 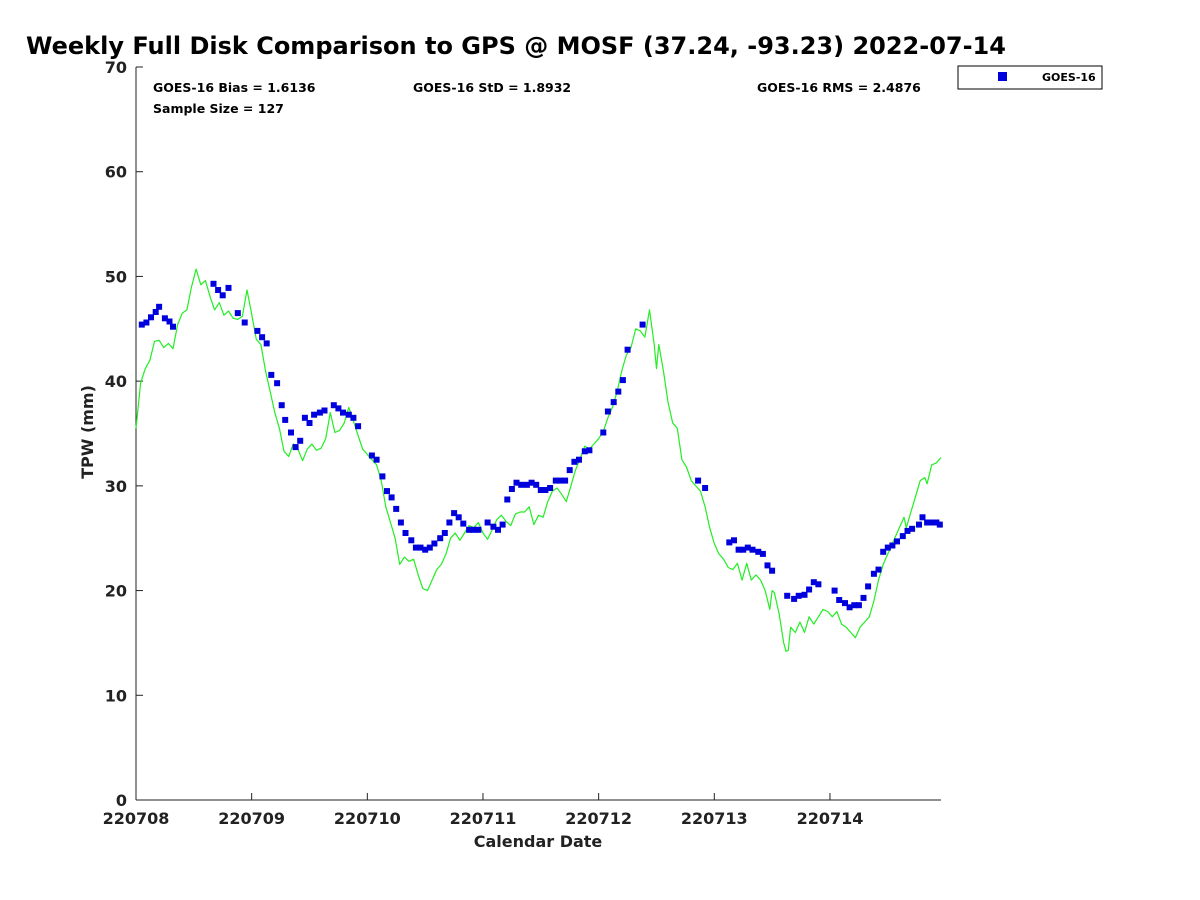 I want to click on y-tick-label: 70, so click(x=116, y=67).